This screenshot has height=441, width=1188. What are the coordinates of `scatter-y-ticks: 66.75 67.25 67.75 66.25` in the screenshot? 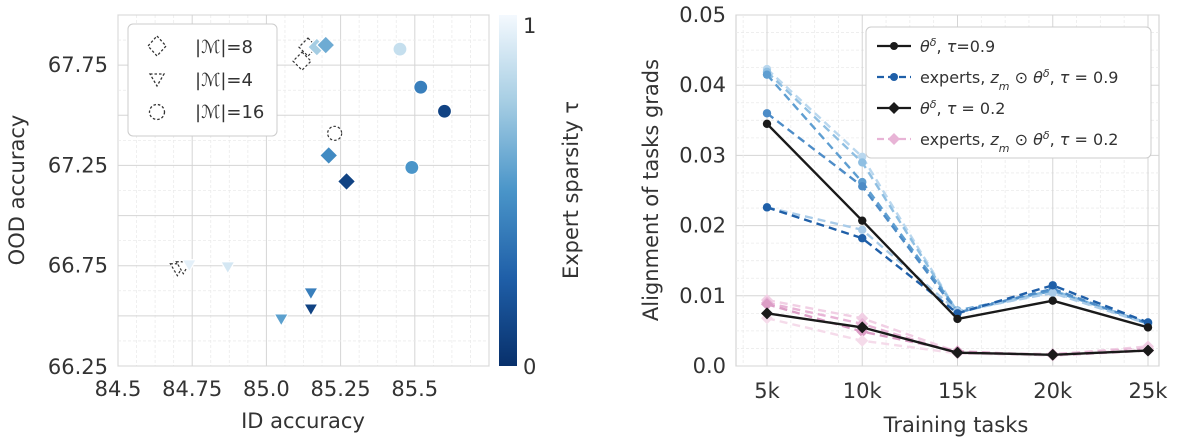 It's located at (78, 216).